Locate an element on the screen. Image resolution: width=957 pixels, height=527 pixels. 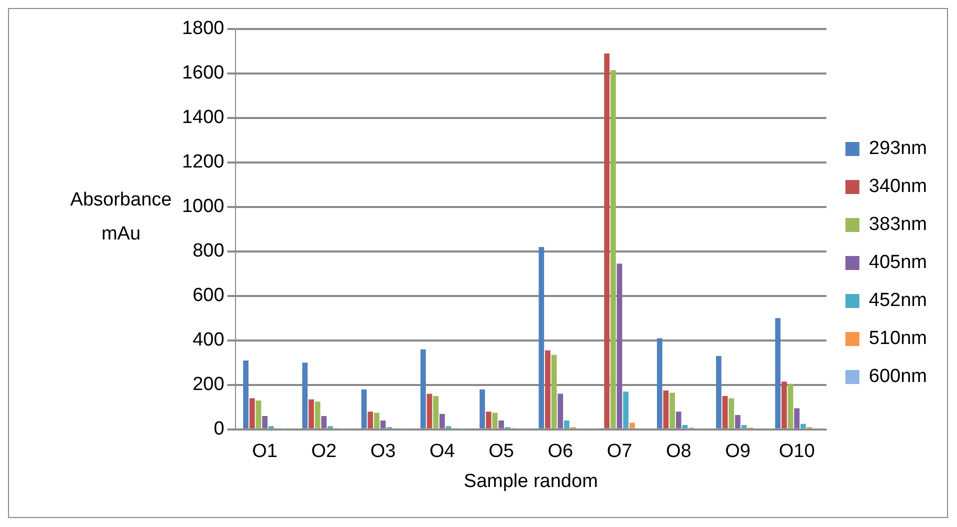
legend-label: 452nm is located at coordinates (898, 301).